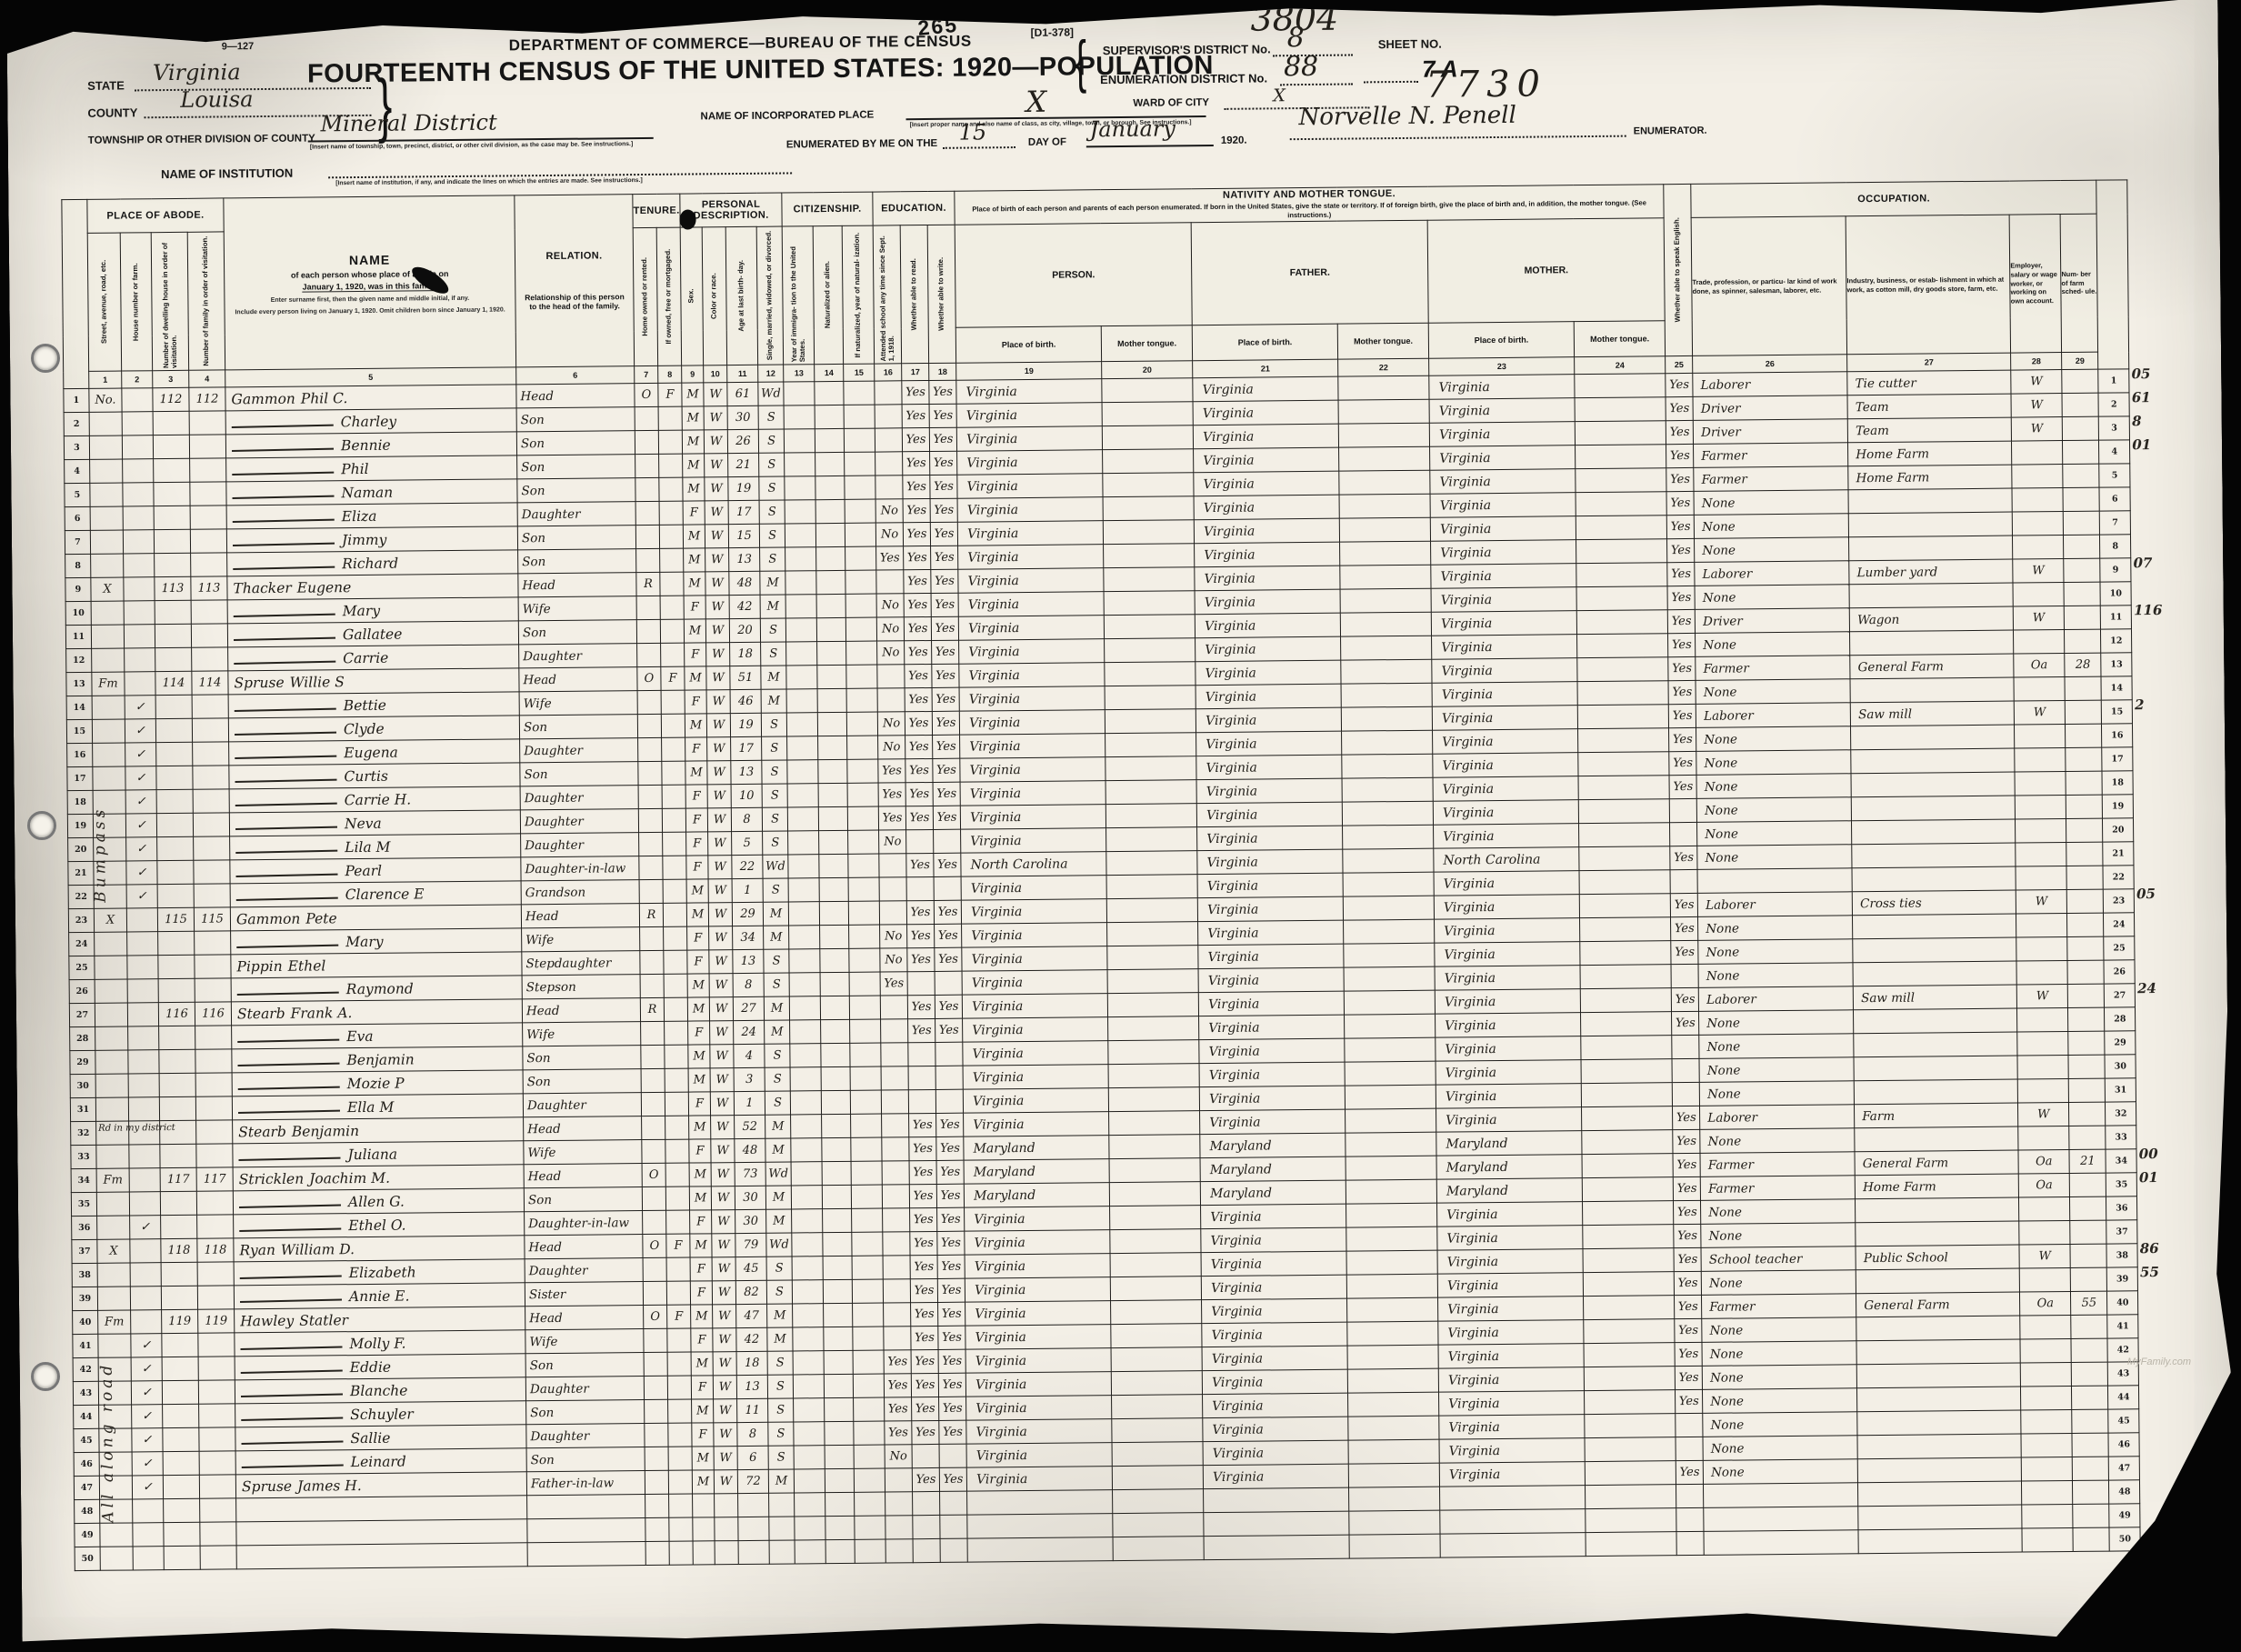  Describe the element at coordinates (828, 209) in the screenshot. I see `col-group-citizenship: CITIZENSHIP.` at that location.